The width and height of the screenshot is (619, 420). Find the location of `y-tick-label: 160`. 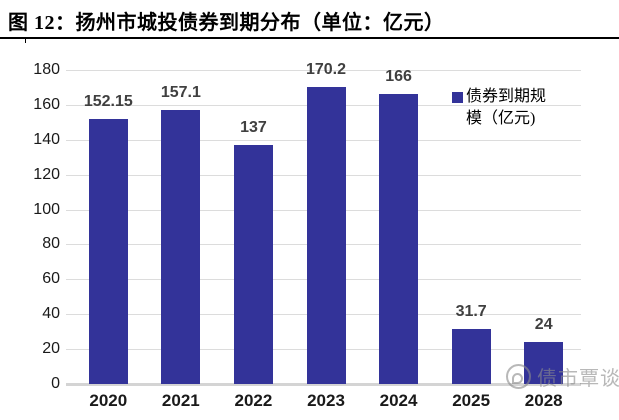

y-tick-label: 160 is located at coordinates (46, 104).